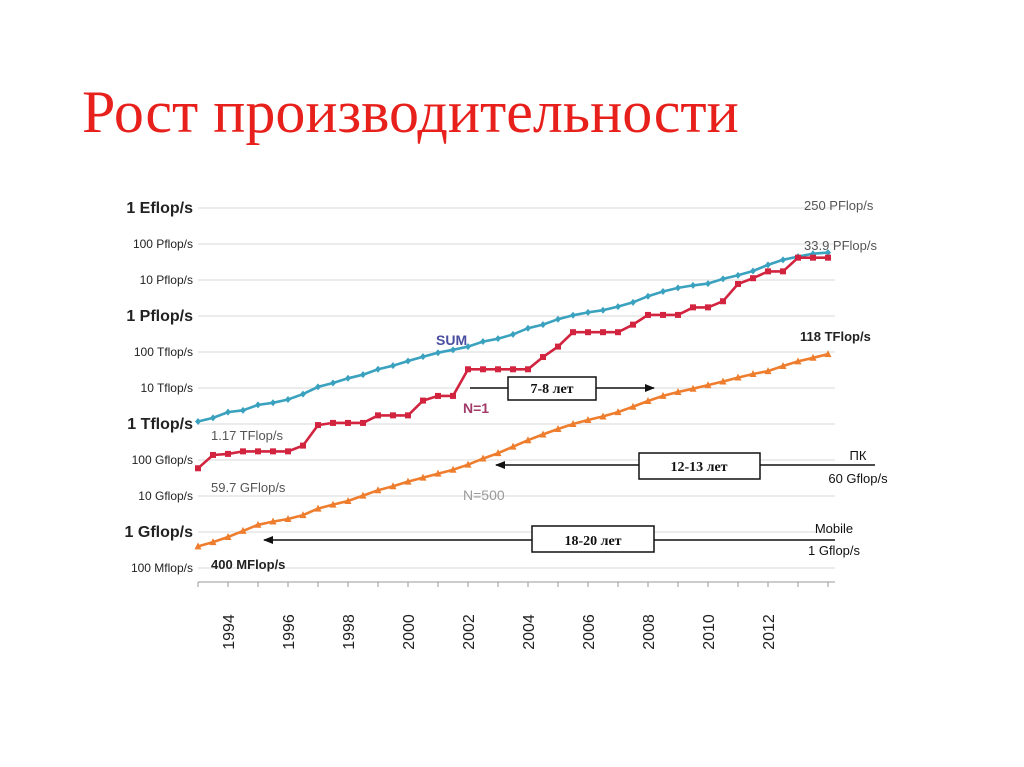 Image resolution: width=1024 pixels, height=767 pixels. Describe the element at coordinates (839, 205) in the screenshot. I see `sum-end-label: 250 PFlop/s` at that location.